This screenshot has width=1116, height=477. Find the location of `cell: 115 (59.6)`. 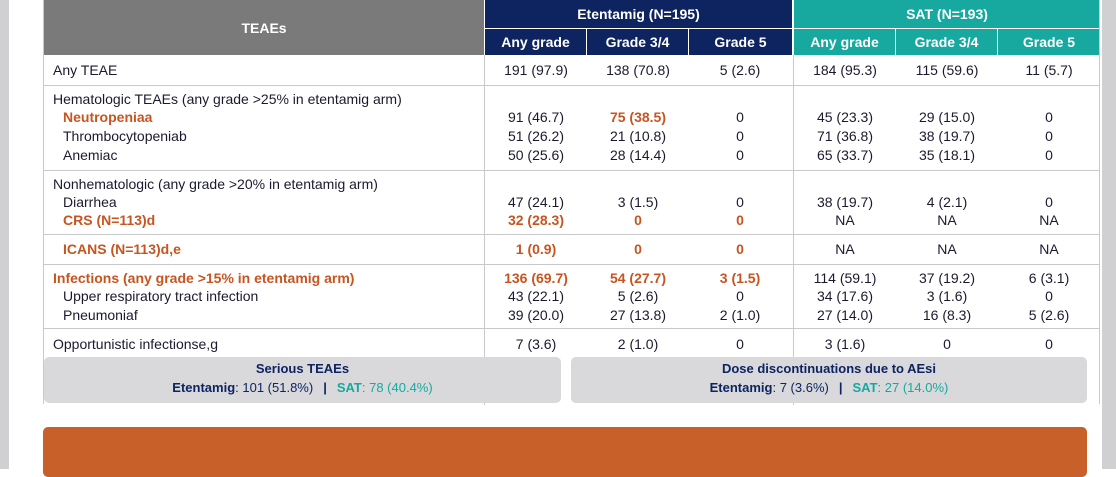

cell: 115 (59.6) is located at coordinates (947, 70).